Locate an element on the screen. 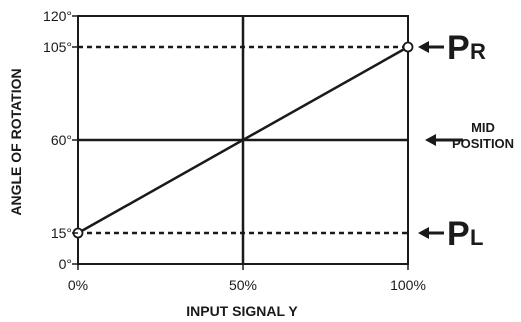 This screenshot has height=322, width=521. y-tick-label: 105° is located at coordinates (57, 47).